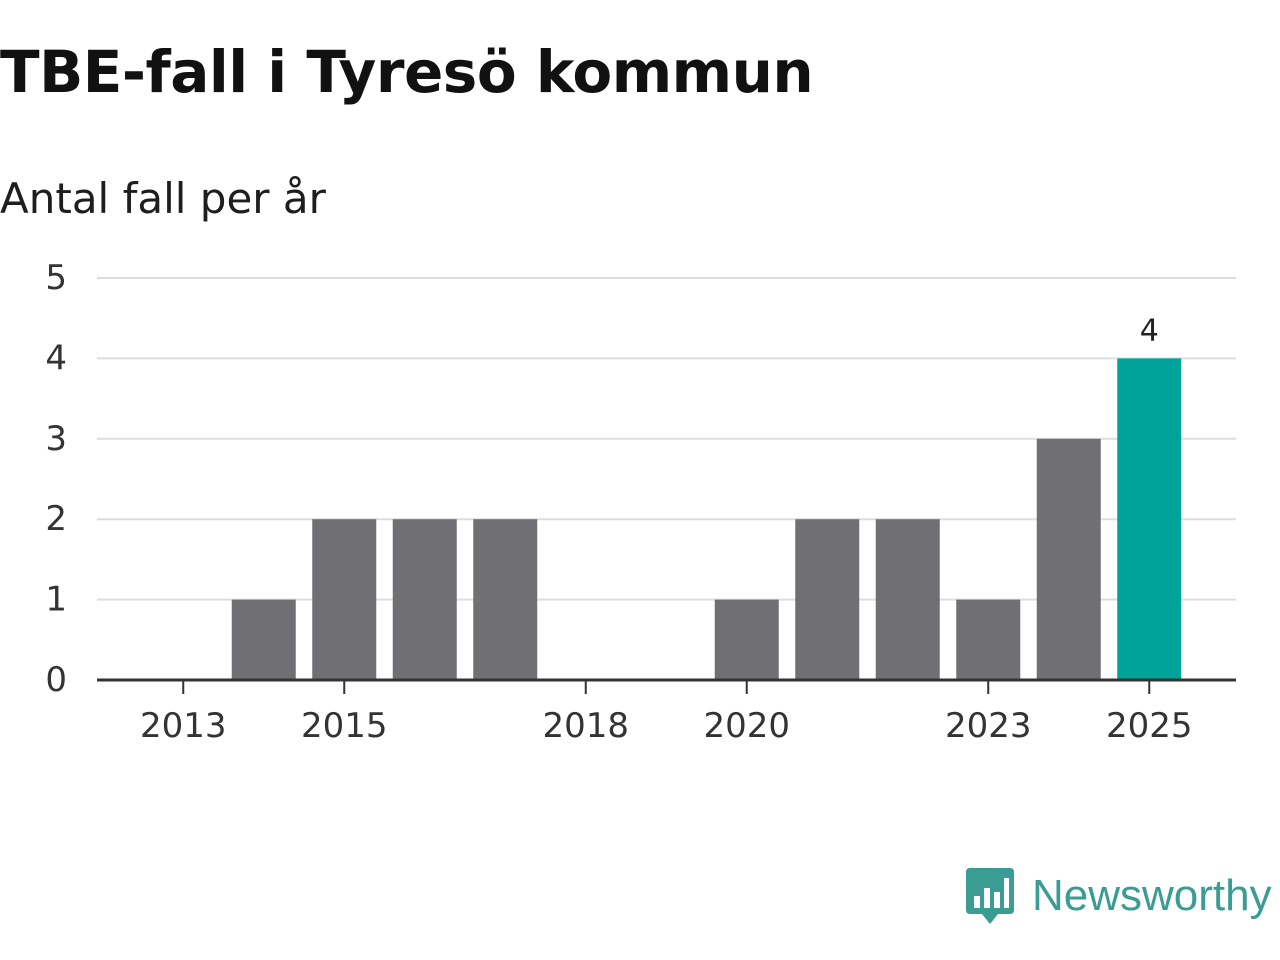  Describe the element at coordinates (1152, 895) in the screenshot. I see `brand-name: Newsworthy` at that location.